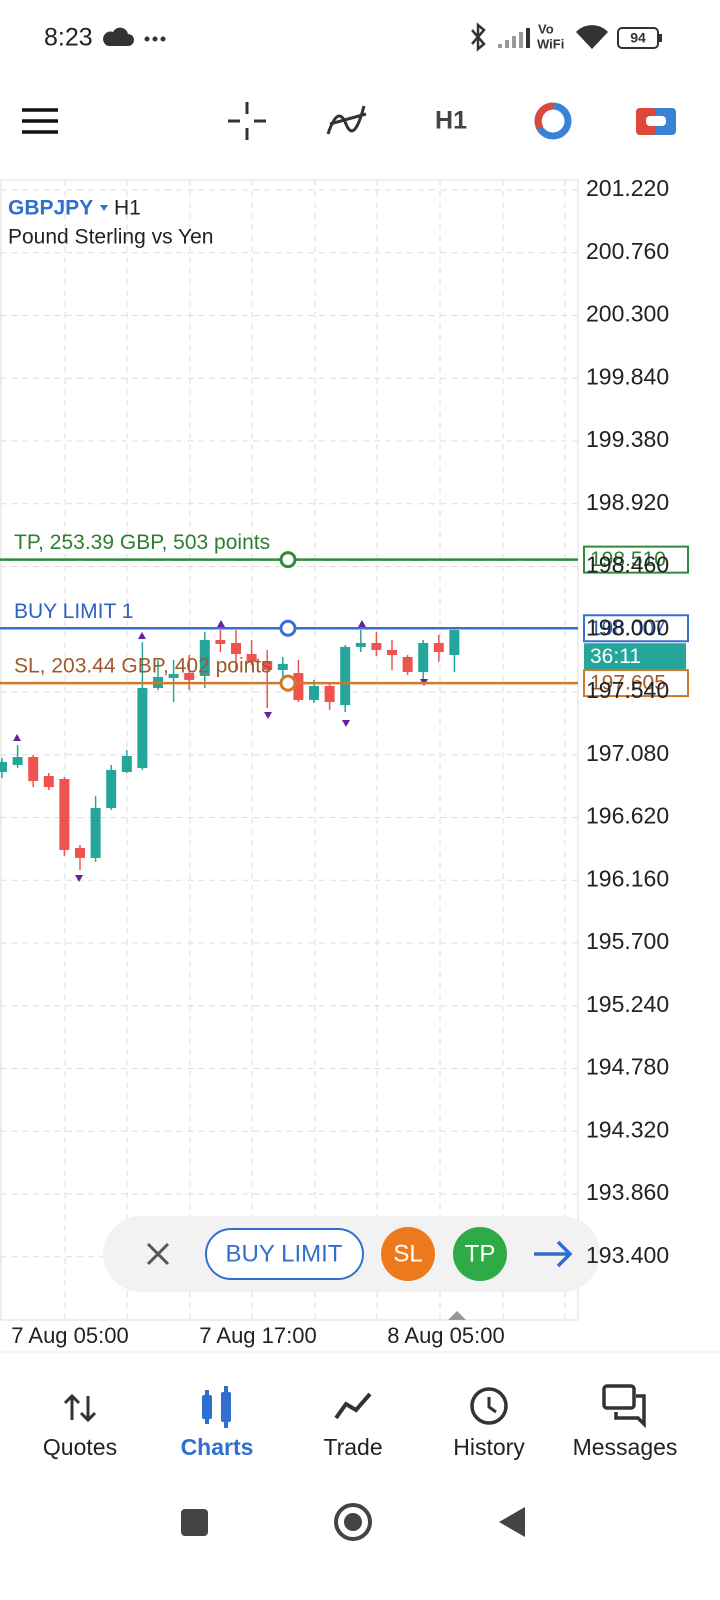 This screenshot has height=1600, width=720. Describe the element at coordinates (68, 38) in the screenshot. I see `status-time: 8:23` at that location.